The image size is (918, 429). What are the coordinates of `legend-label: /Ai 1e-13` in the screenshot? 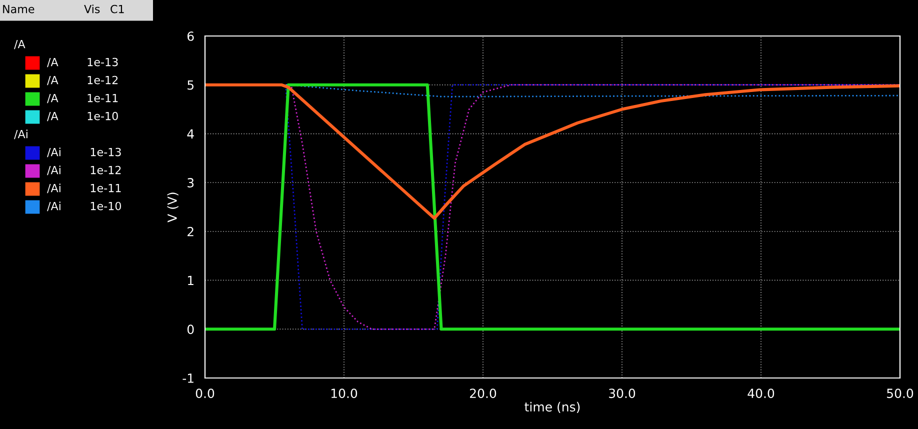 It's located at (84, 153).